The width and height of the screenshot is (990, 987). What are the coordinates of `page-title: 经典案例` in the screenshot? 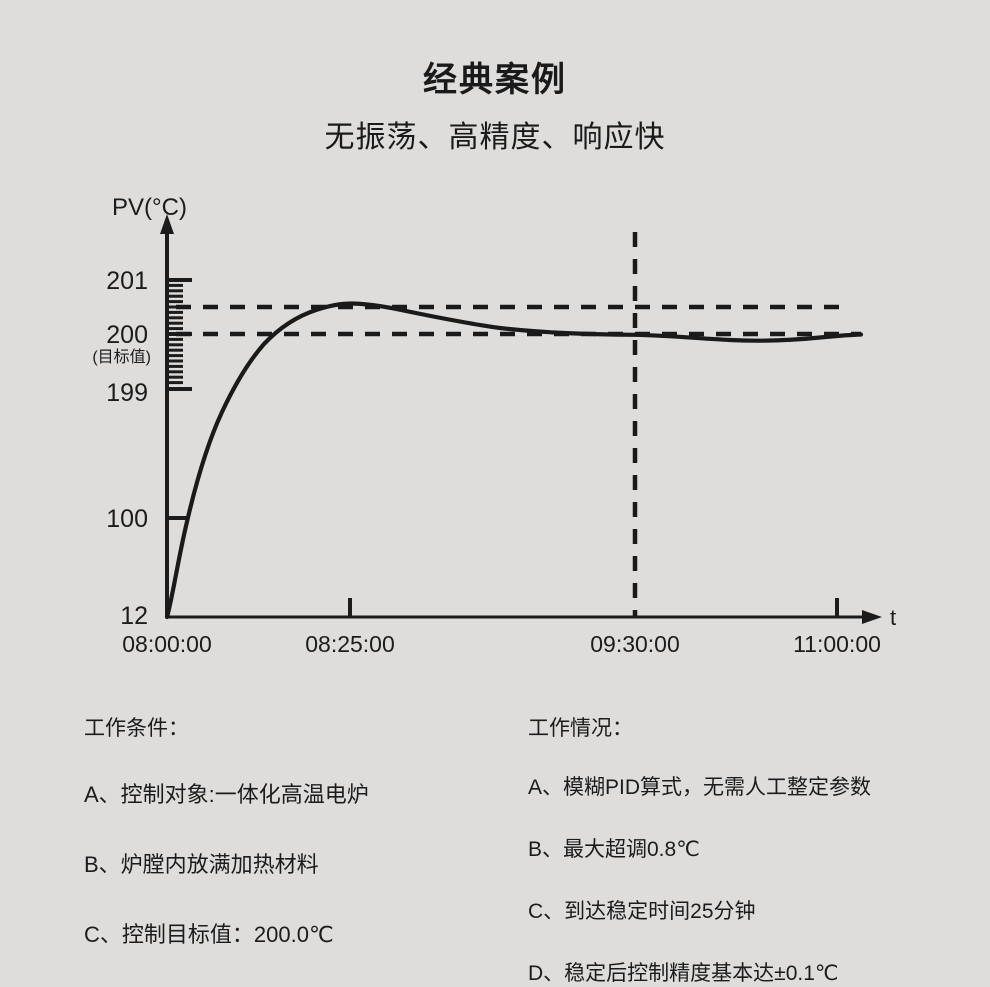 It's located at (495, 80).